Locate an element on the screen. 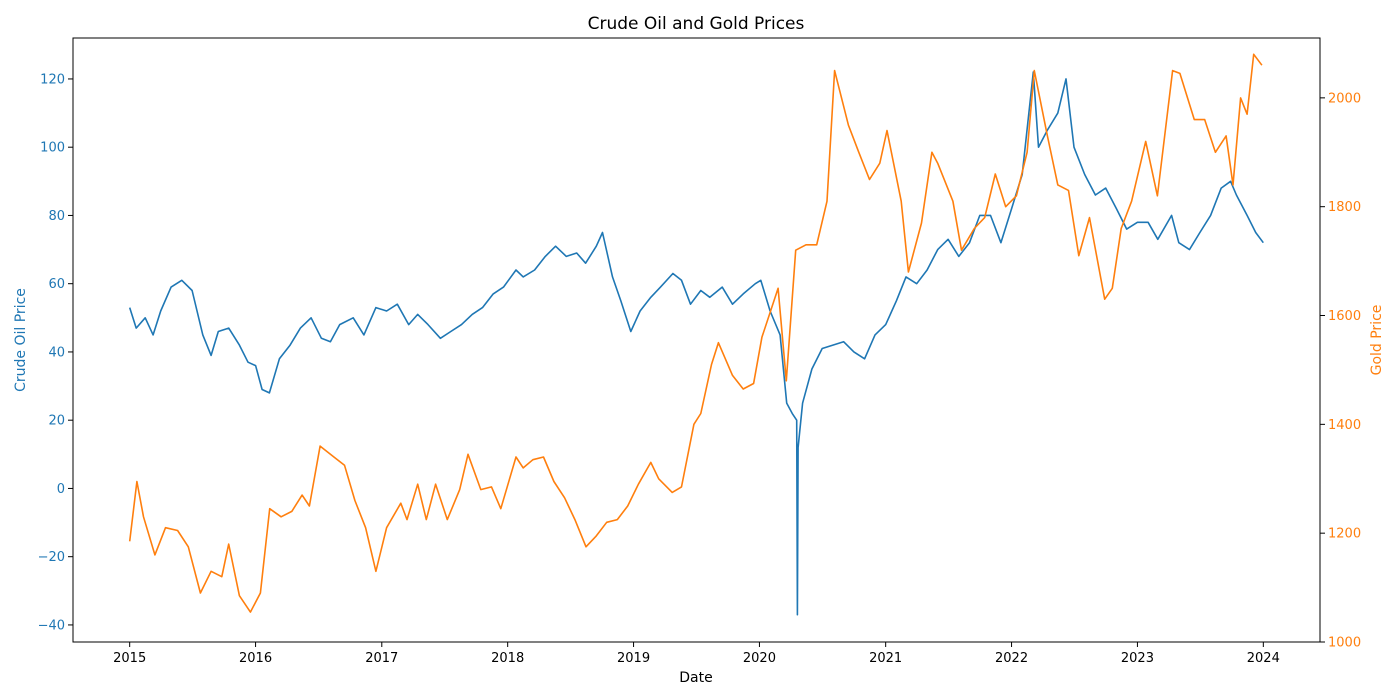  y-left-tick-label: 60 is located at coordinates (56, 284).